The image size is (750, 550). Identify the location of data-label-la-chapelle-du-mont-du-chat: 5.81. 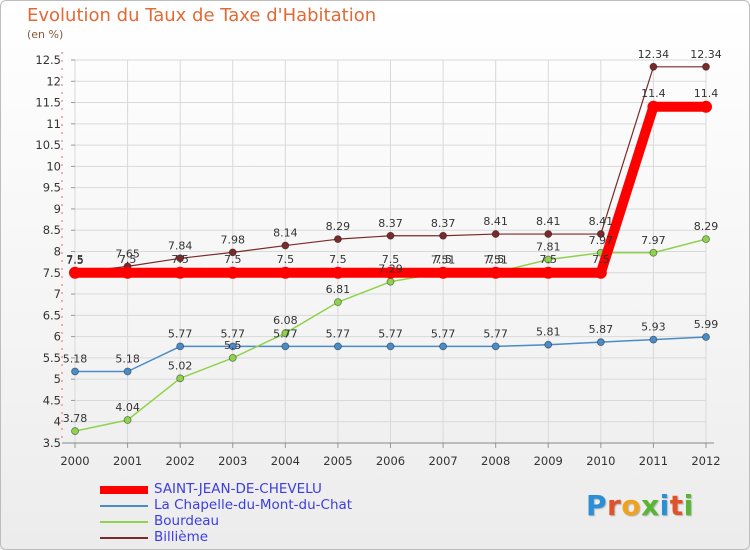
(548, 332).